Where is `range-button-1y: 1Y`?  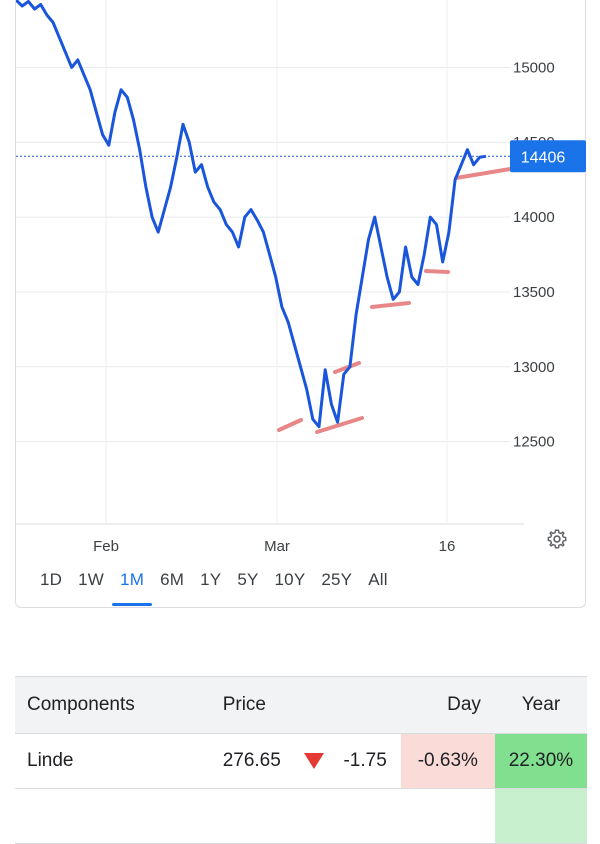
range-button-1y: 1Y is located at coordinates (211, 579).